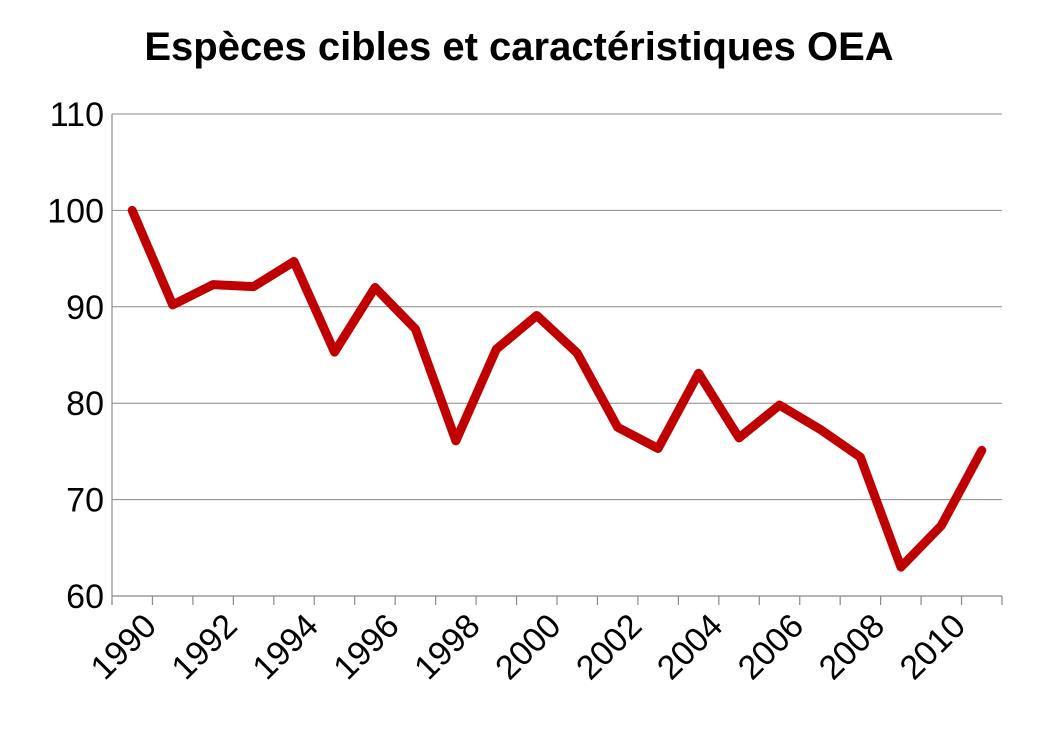 Image resolution: width=1038 pixels, height=729 pixels. What do you see at coordinates (528, 647) in the screenshot?
I see `x-tick-label: 2000` at bounding box center [528, 647].